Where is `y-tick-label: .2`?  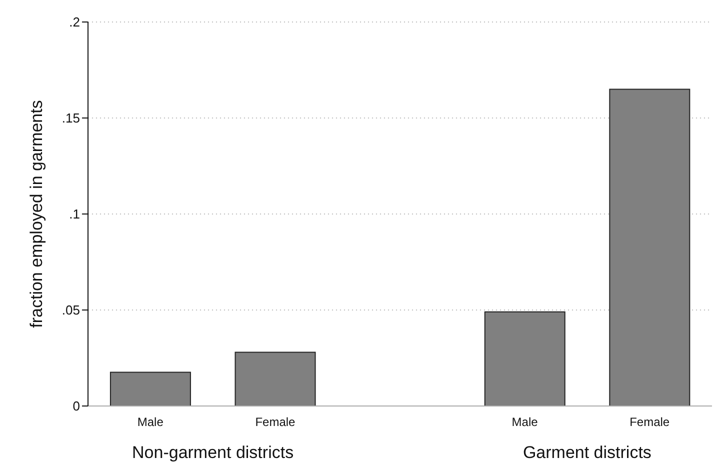
y-tick-label: .2 is located at coordinates (74, 22).